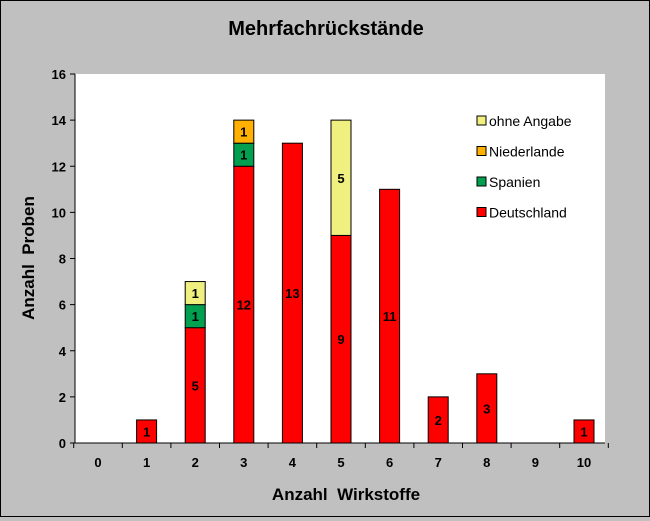 This screenshot has width=650, height=521. Describe the element at coordinates (390, 316) in the screenshot. I see `data-label: 11` at that location.